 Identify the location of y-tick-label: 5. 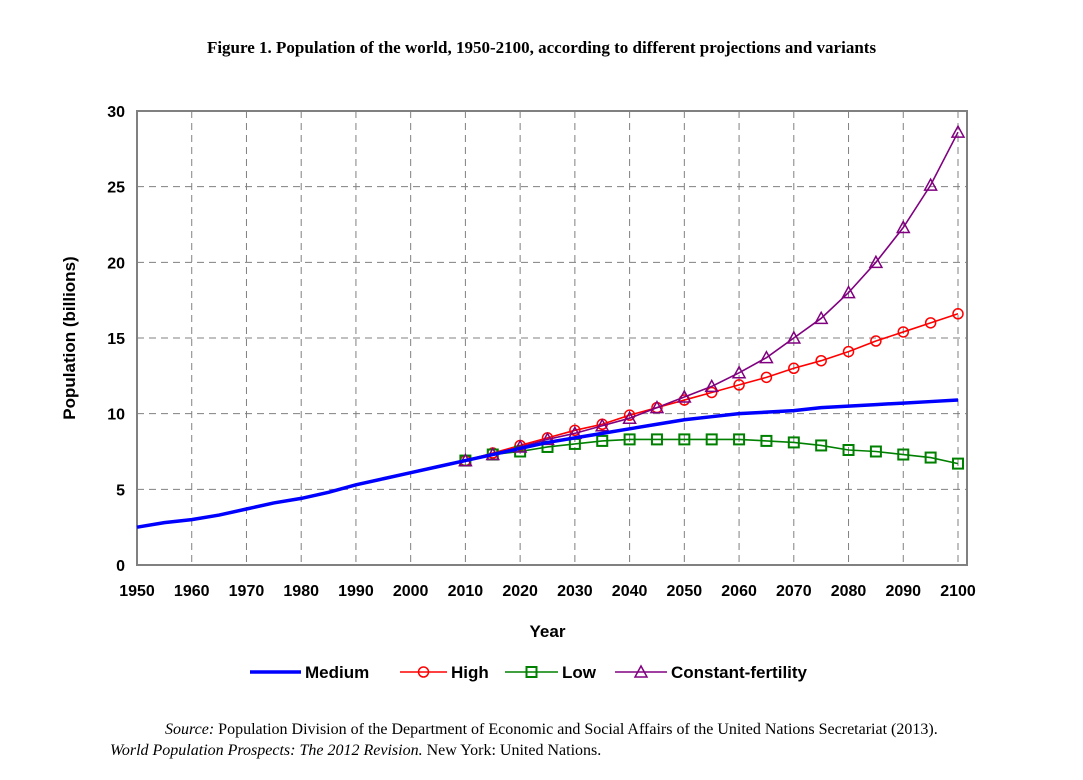
(120, 490).